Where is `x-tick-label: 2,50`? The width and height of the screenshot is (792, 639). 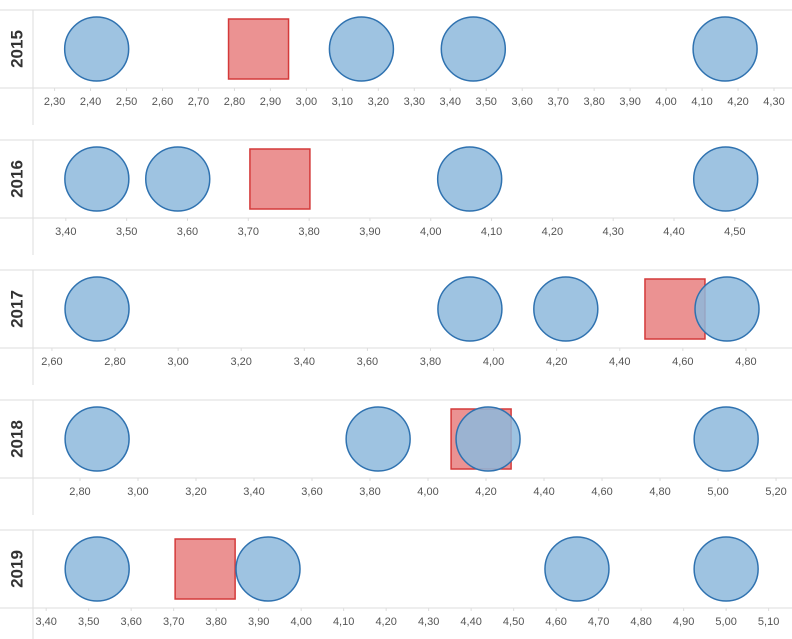 x-tick-label: 2,50 is located at coordinates (126, 102).